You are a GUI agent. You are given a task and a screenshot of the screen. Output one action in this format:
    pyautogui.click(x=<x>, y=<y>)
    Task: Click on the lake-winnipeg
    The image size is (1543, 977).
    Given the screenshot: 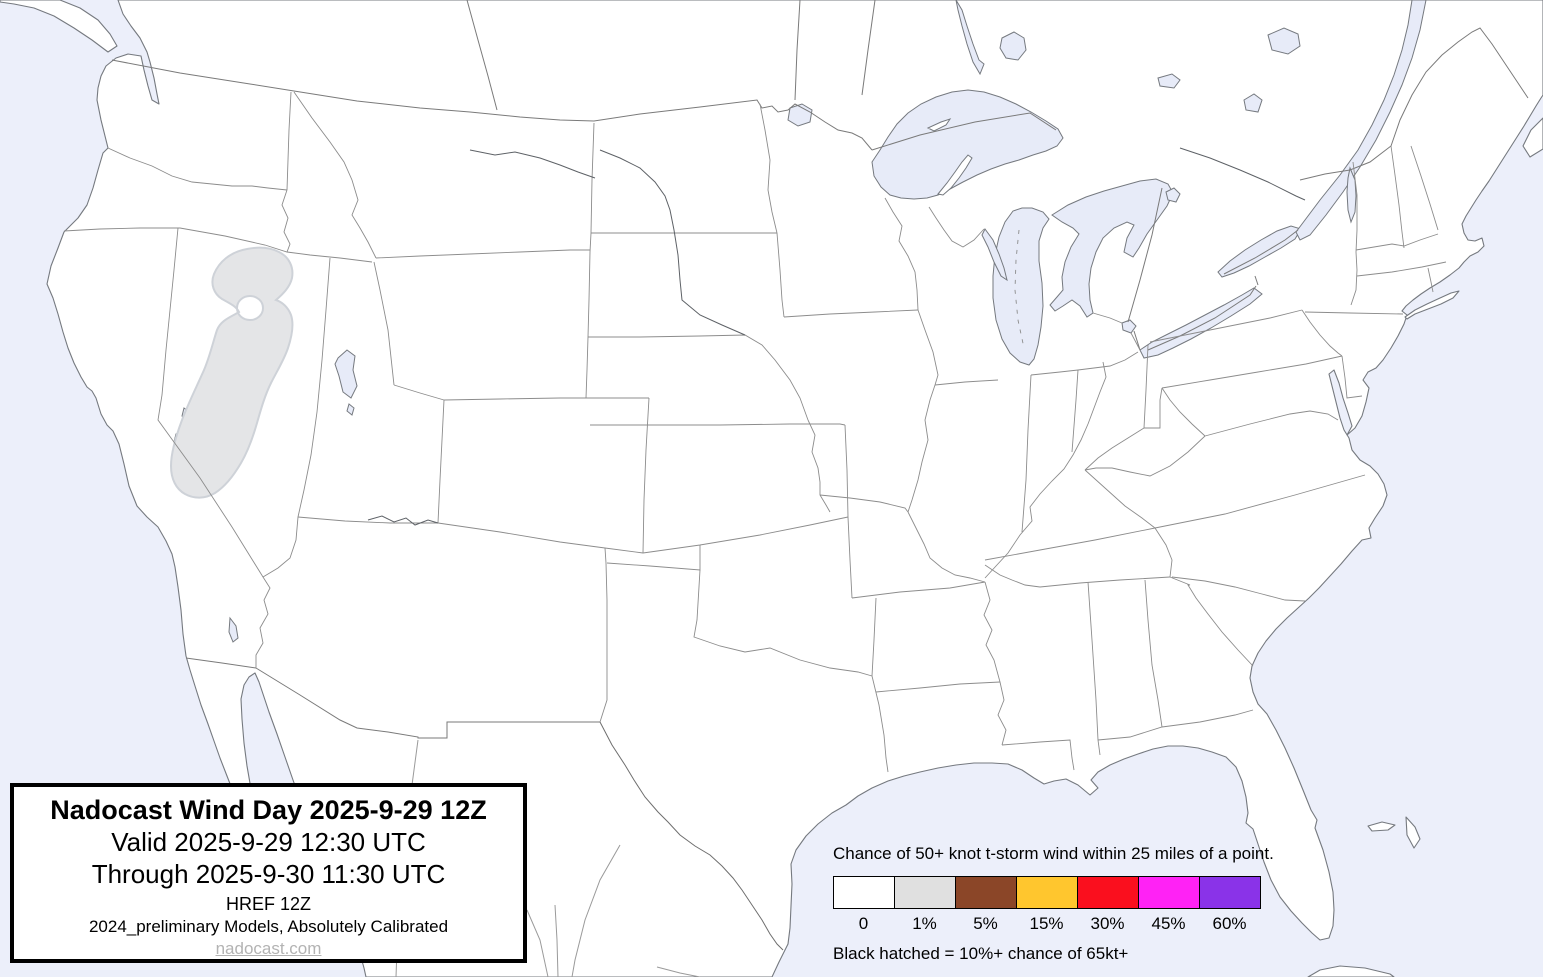 What is the action you would take?
    pyautogui.click(x=970, y=38)
    